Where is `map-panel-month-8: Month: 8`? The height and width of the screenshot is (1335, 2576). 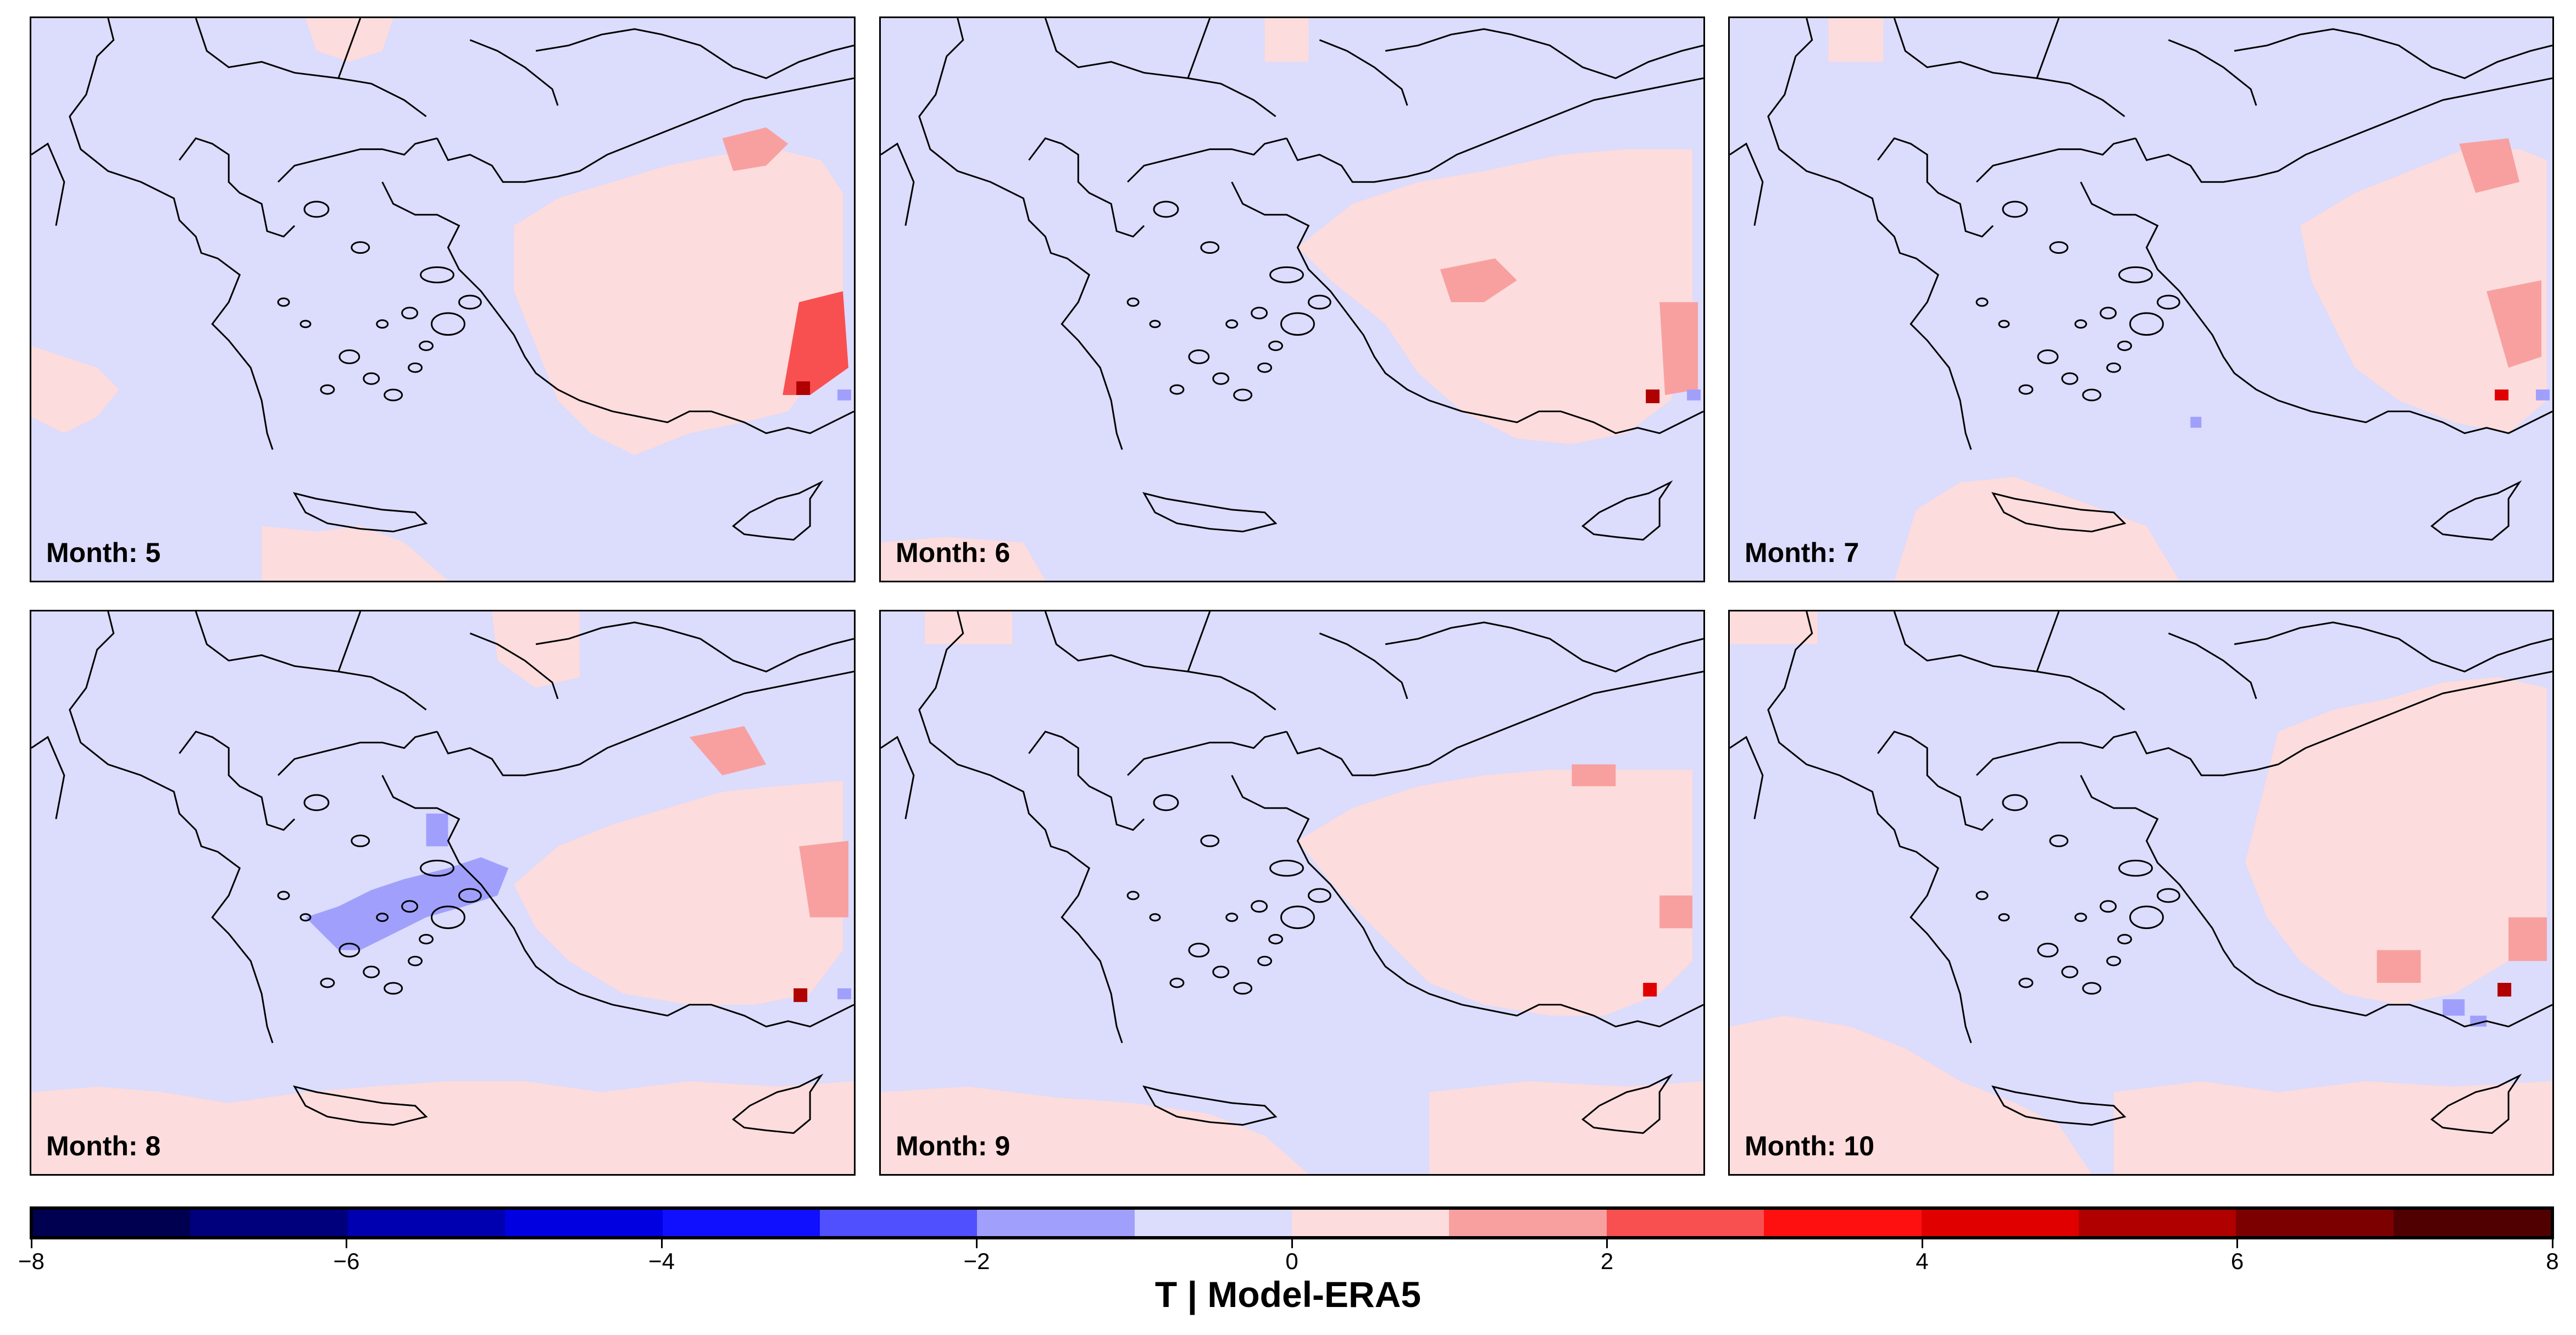 map-panel-month-8: Month: 8 is located at coordinates (443, 893).